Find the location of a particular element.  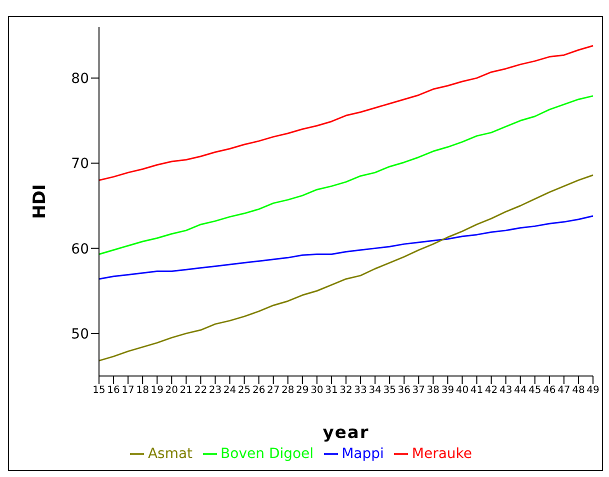

x-tick-label: 18 is located at coordinates (142, 390).